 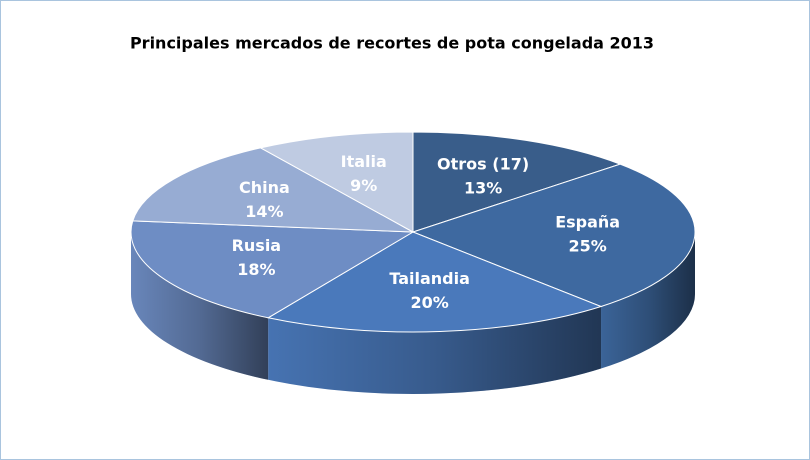 I want to click on slice-label: Otros (17), so click(x=483, y=164).